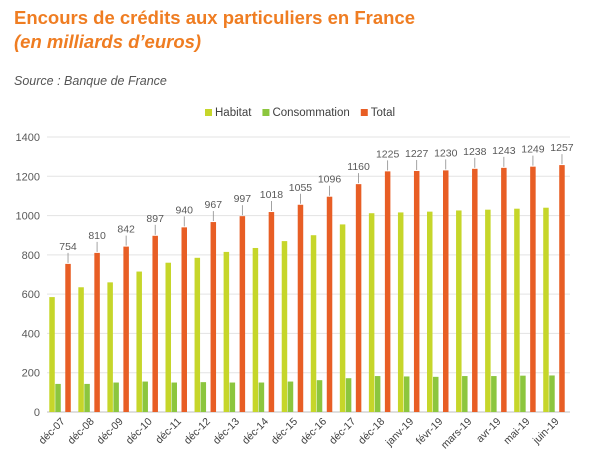  What do you see at coordinates (475, 152) in the screenshot?
I see `total-data-label: 1238` at bounding box center [475, 152].